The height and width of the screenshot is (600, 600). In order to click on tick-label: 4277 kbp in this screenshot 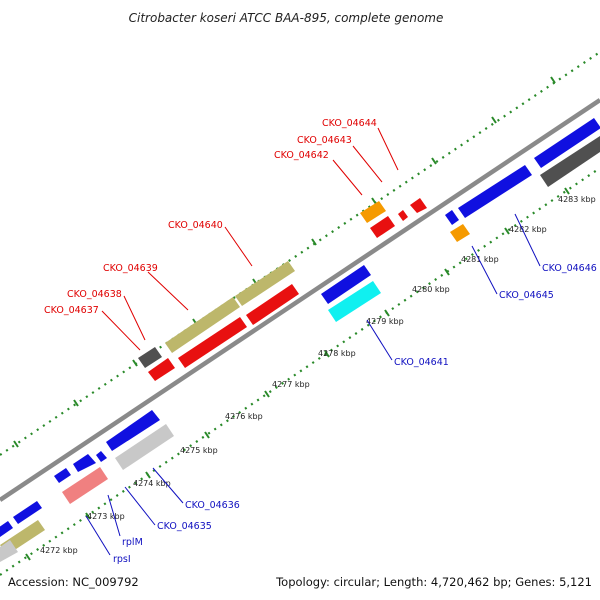, I will do `click(291, 384)`.